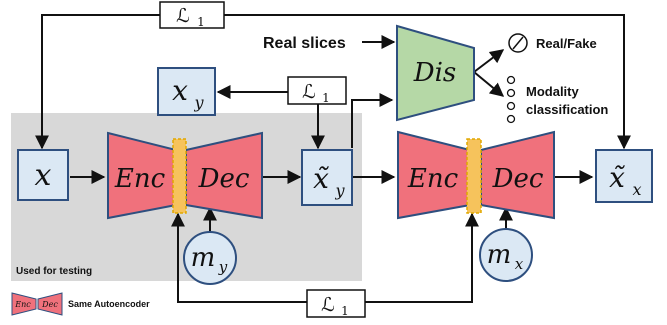 This screenshot has width=667, height=325. I want to click on xy-tilde-subscript: y, so click(339, 190).